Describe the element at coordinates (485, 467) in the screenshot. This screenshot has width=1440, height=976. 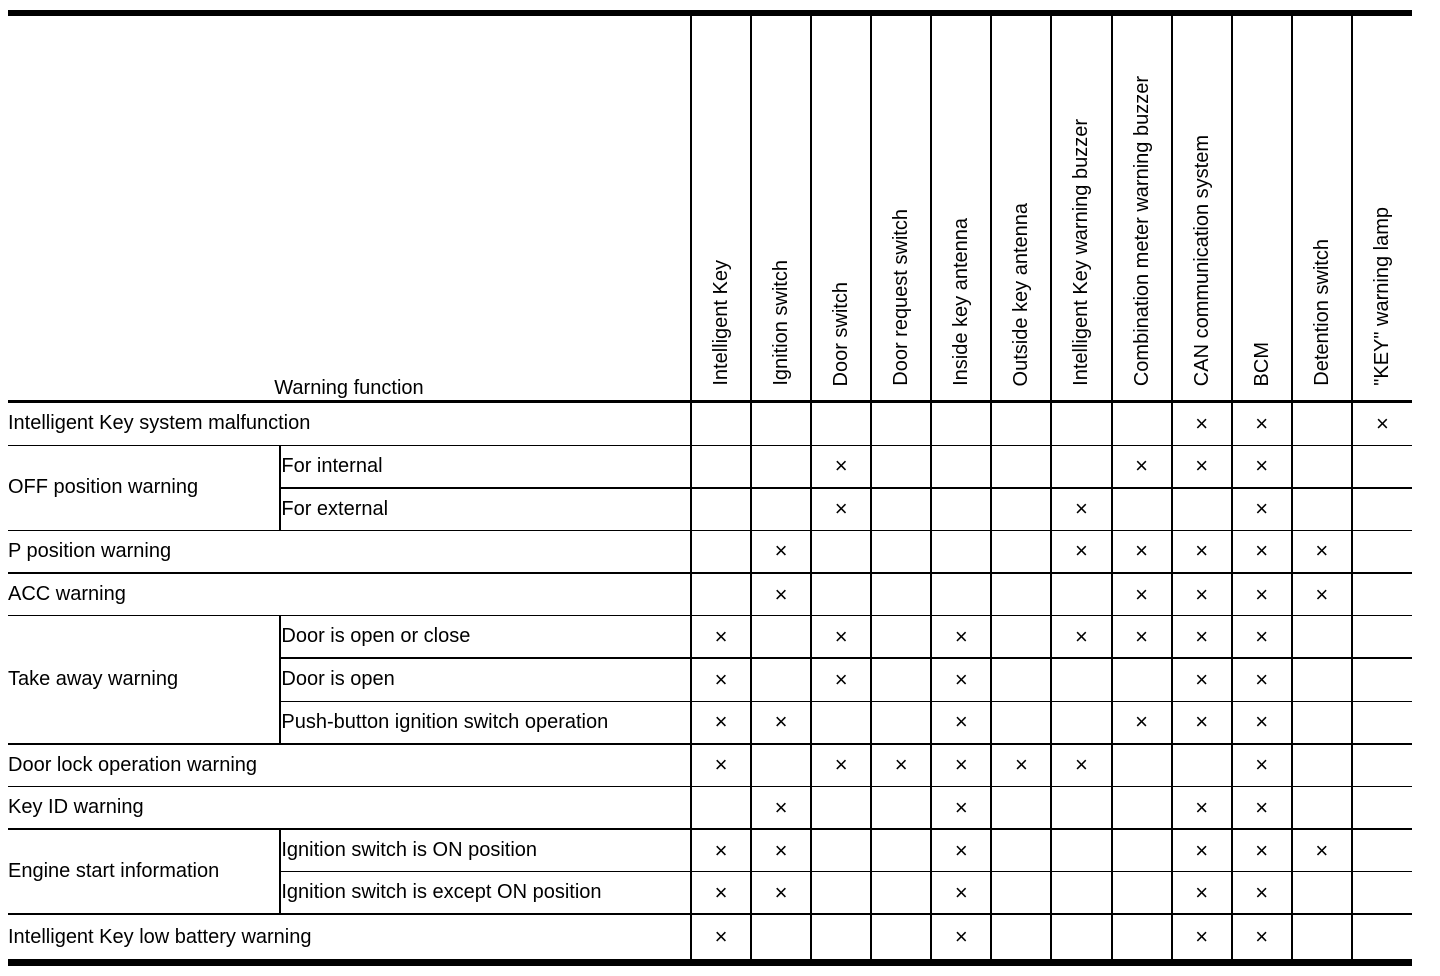
I see `row-sublabel: For internal` at that location.